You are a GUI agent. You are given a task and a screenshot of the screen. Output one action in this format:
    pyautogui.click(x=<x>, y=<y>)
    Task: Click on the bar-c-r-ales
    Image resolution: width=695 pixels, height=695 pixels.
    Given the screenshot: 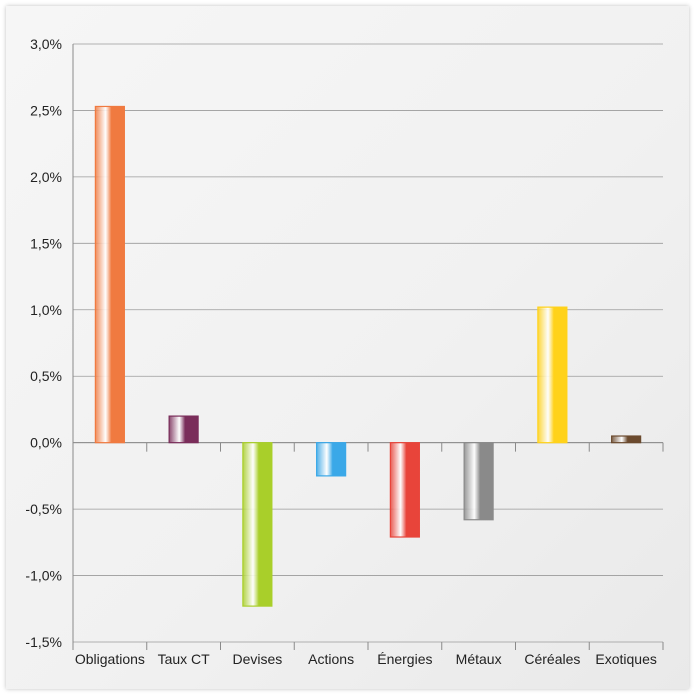 What is the action you would take?
    pyautogui.click(x=552, y=375)
    